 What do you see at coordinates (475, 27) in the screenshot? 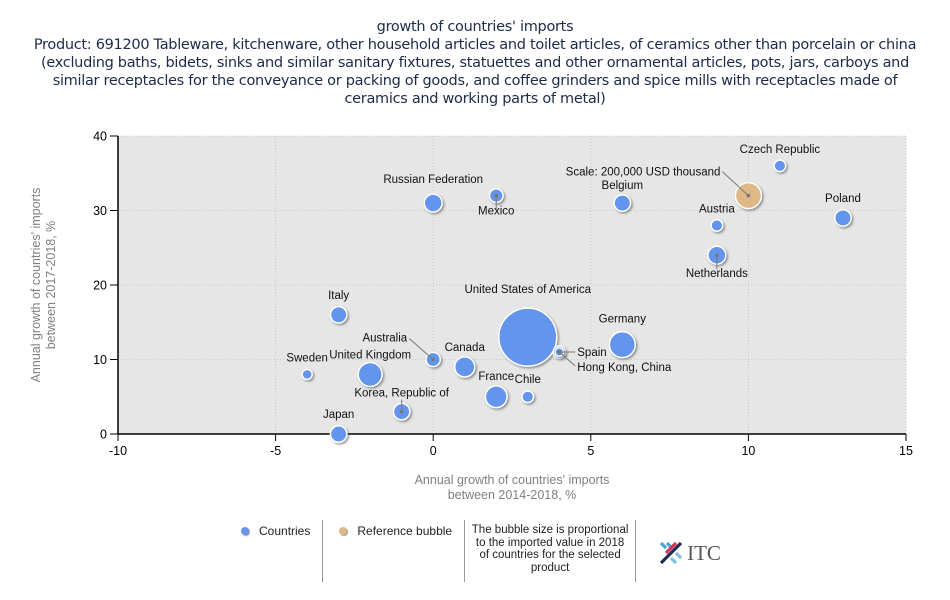
I see `chart-main-title: growth of countries' imports` at bounding box center [475, 27].